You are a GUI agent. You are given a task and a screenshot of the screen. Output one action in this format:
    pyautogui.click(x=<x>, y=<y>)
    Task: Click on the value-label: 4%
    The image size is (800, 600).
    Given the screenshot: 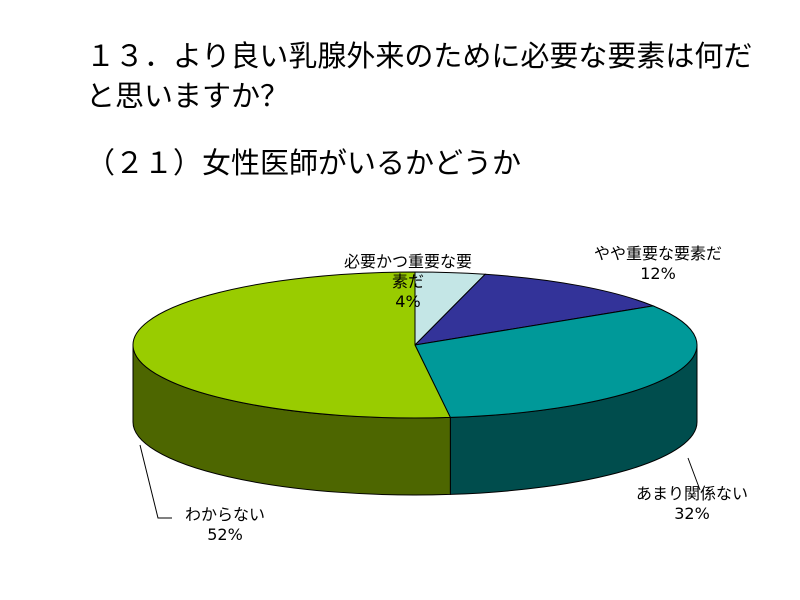 What is the action you would take?
    pyautogui.click(x=408, y=301)
    